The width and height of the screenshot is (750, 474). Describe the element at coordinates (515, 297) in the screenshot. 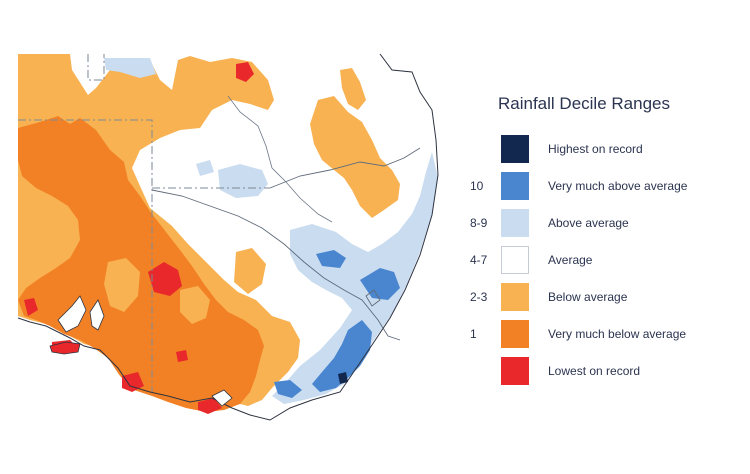

I see `legend-swatch-below` at that location.